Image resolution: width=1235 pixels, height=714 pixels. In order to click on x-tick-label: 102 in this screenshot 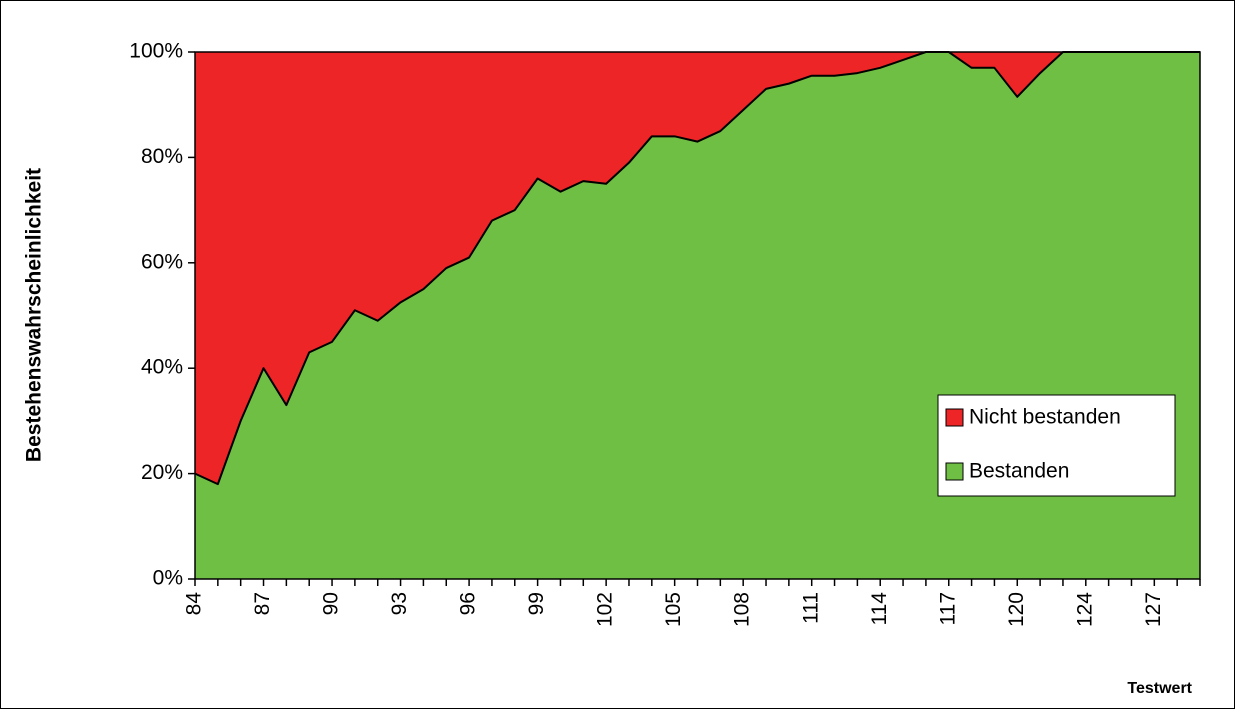, I will do `click(605, 609)`.